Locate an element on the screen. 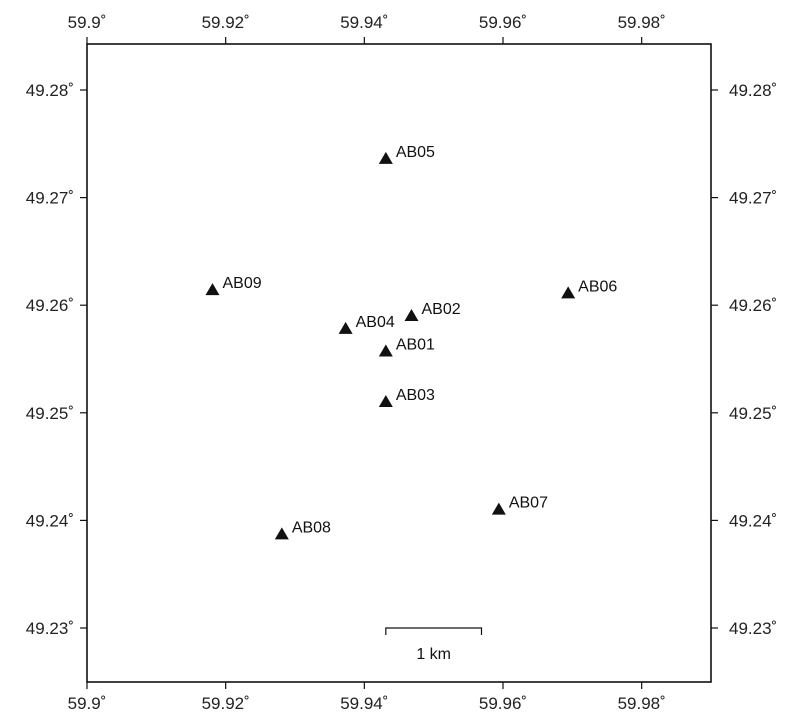  station-ab02: AB02 is located at coordinates (432, 311).